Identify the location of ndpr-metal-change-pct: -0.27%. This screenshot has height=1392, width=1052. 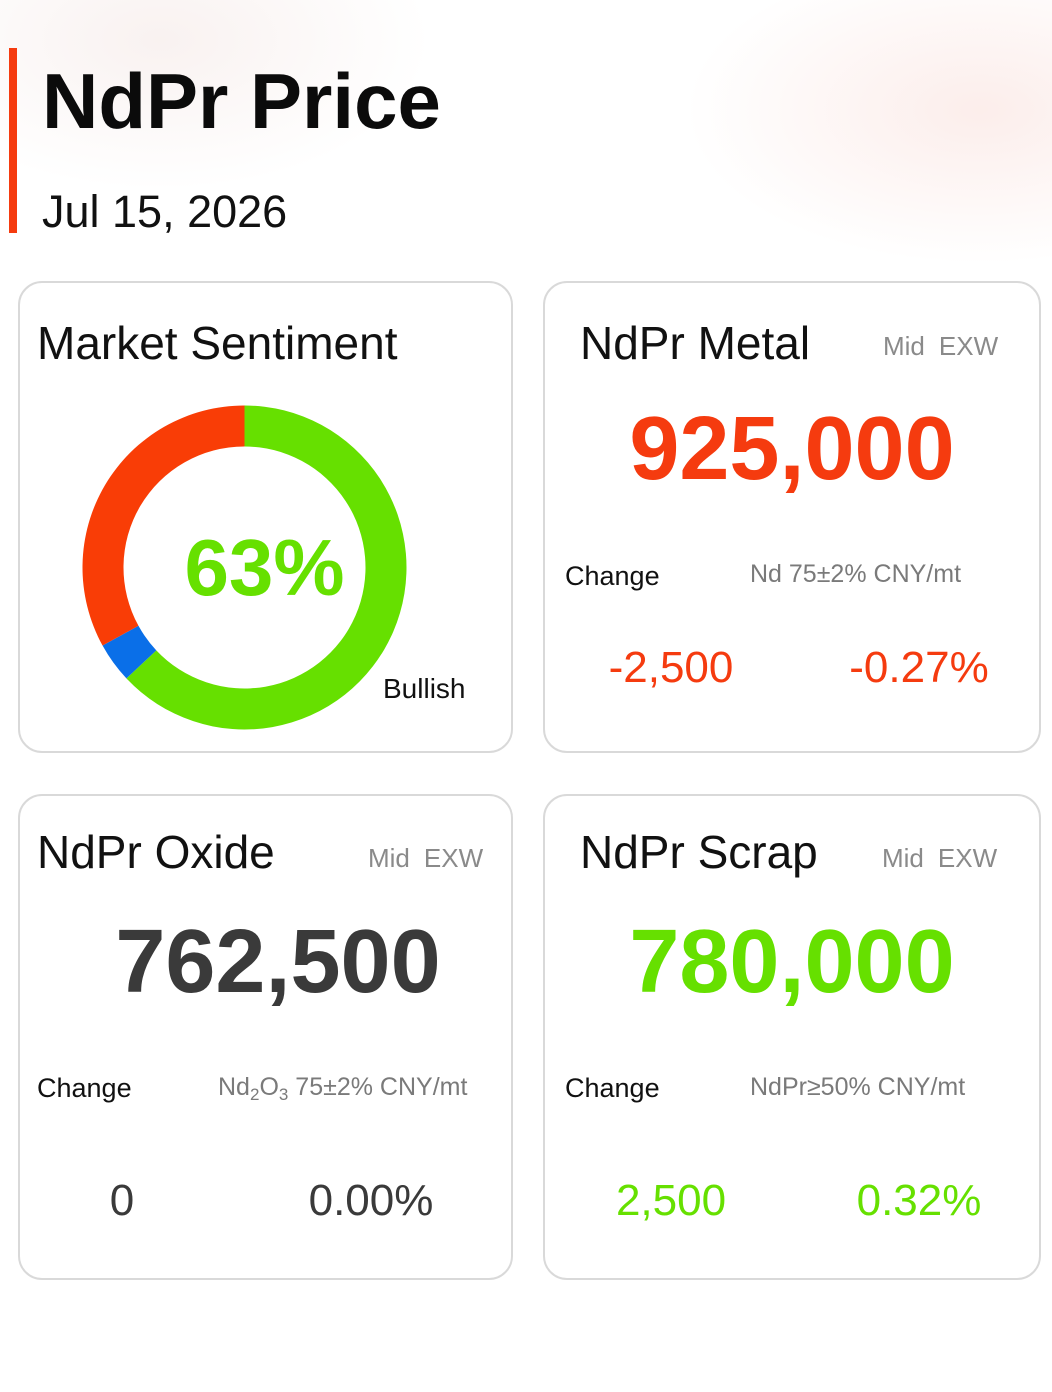
(919, 667).